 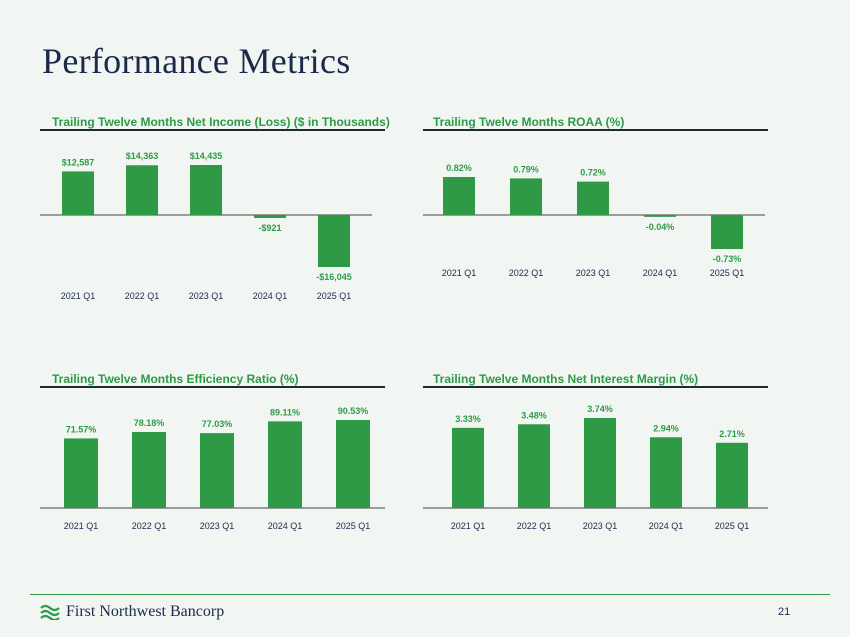 What do you see at coordinates (727, 259) in the screenshot?
I see `roaa-data-label: -0.73%` at bounding box center [727, 259].